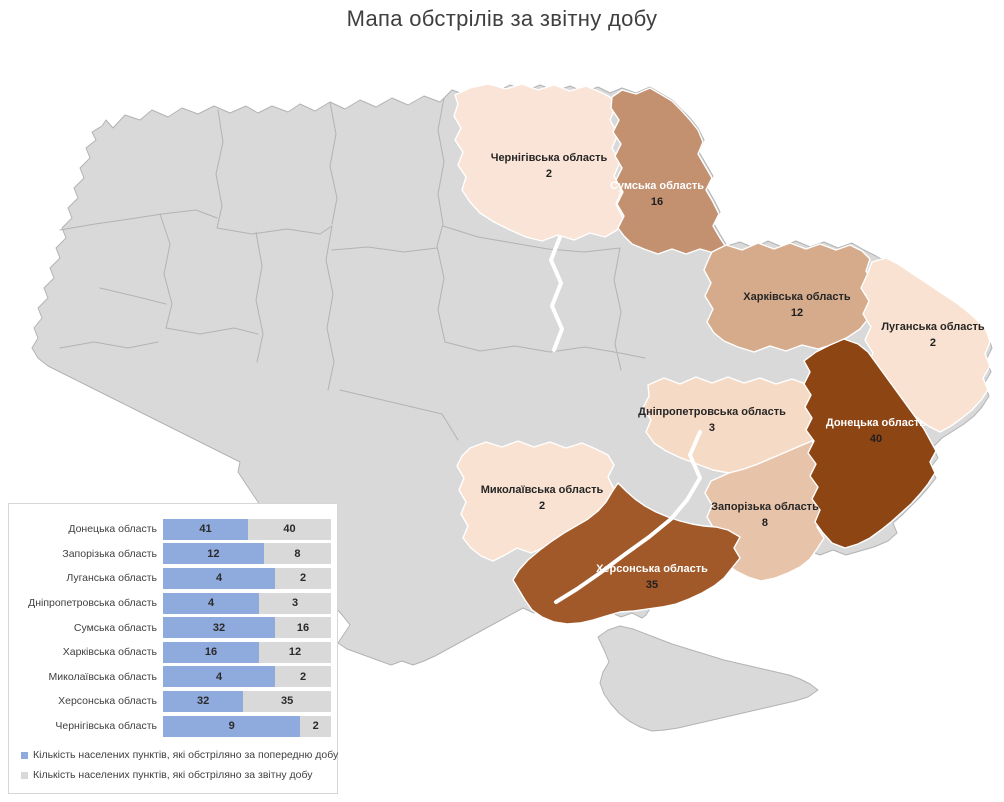  I want to click on chart-row-bar: 32 16, so click(247, 628).